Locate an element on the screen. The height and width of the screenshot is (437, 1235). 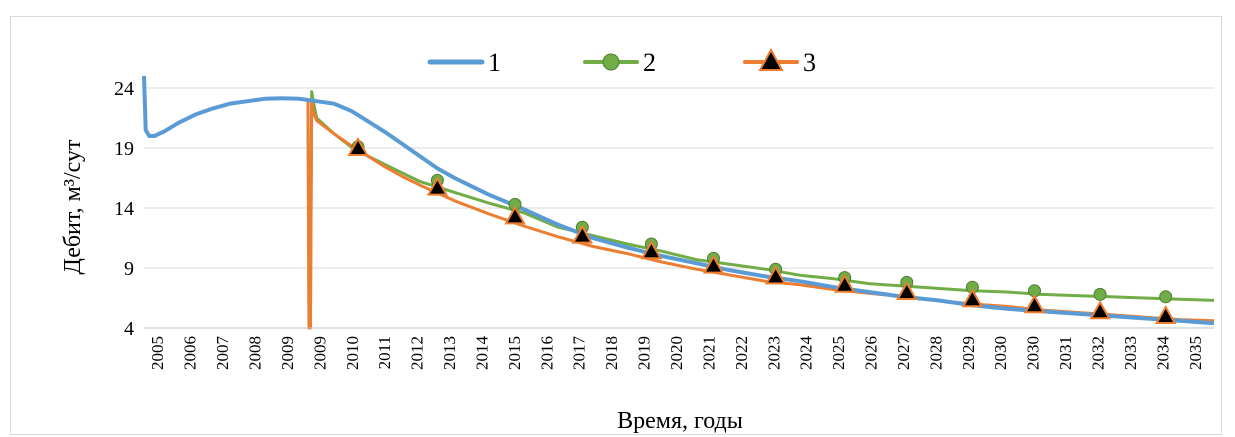
x-tick-label: 2011 is located at coordinates (384, 352).